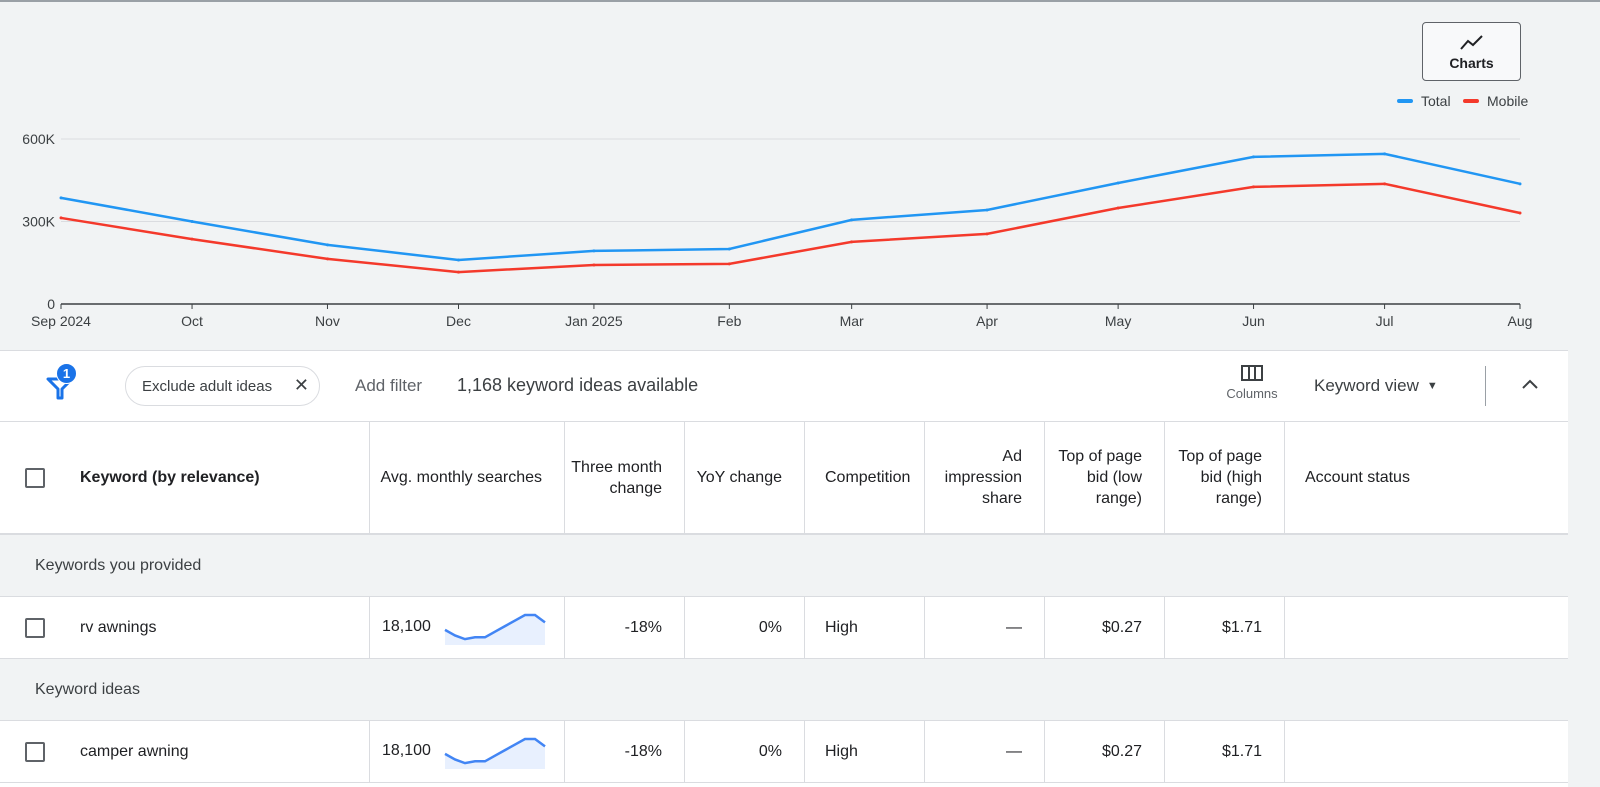 The width and height of the screenshot is (1600, 787). Describe the element at coordinates (784, 566) in the screenshot. I see `group-header: Keywords you provided` at that location.